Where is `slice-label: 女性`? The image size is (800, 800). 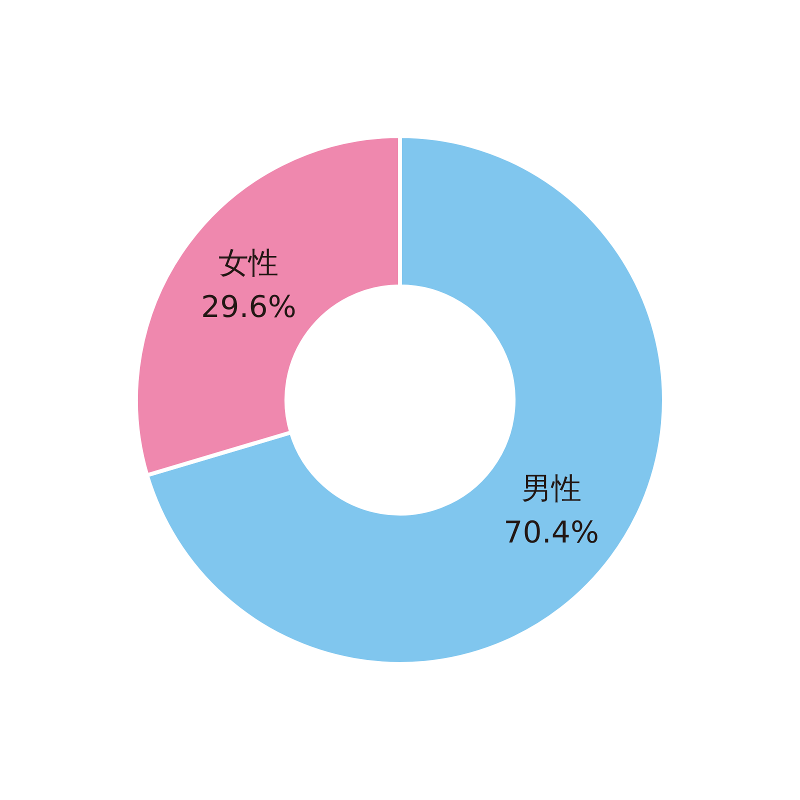 slice-label: 女性 is located at coordinates (248, 263).